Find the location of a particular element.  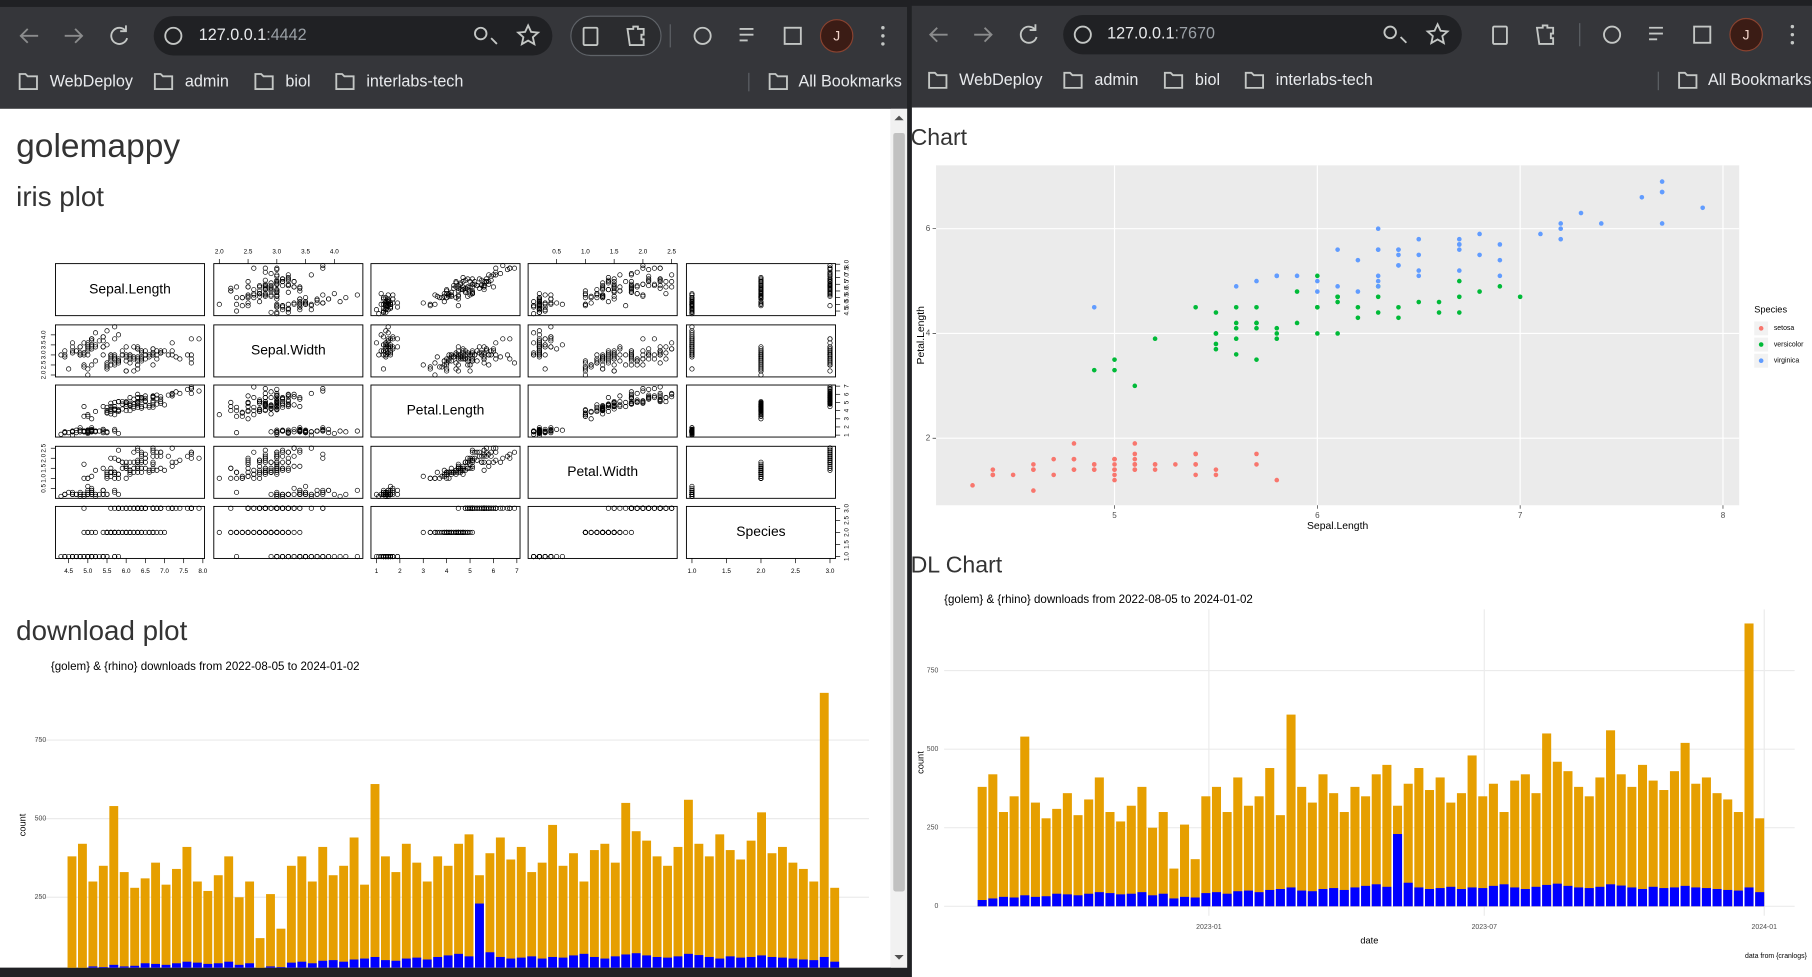

scrollbar-thumb is located at coordinates (899, 512).